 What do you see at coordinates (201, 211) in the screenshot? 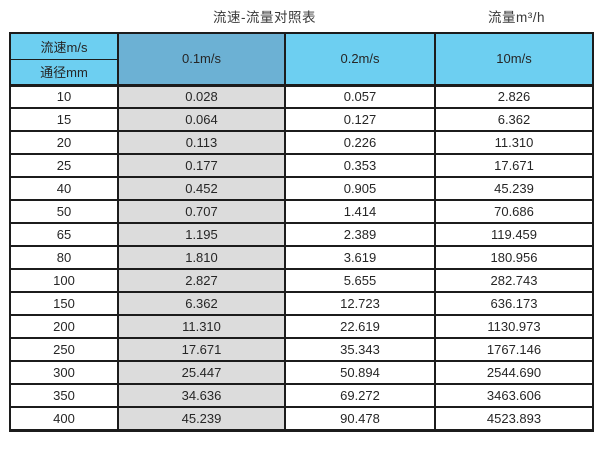
I see `flow-cell: 0.707` at bounding box center [201, 211].